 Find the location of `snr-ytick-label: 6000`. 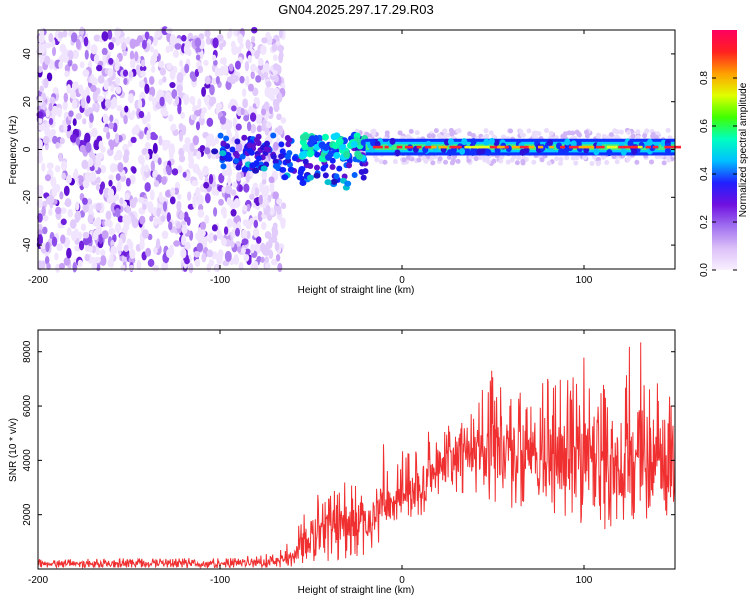

snr-ytick-label: 6000 is located at coordinates (27, 405).